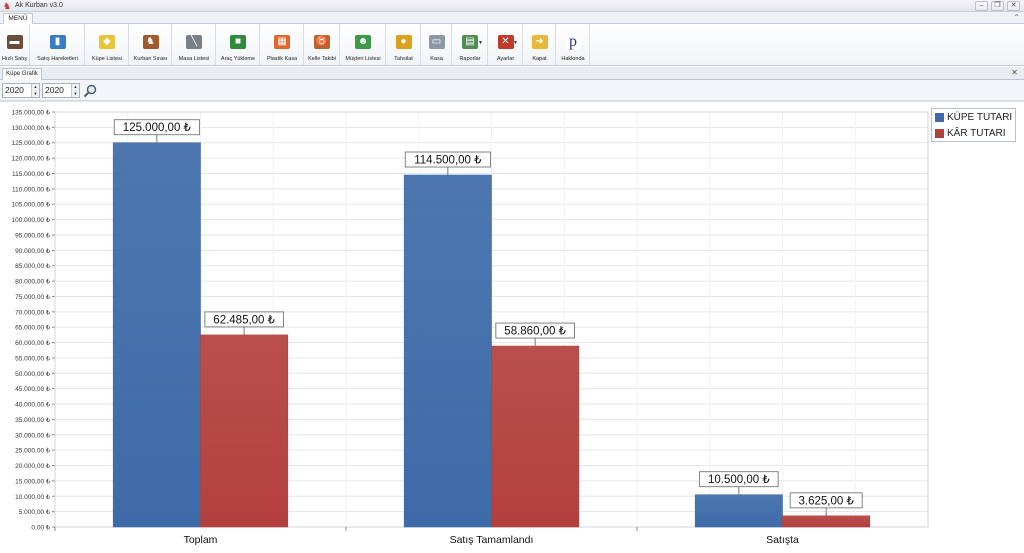 Image resolution: width=1024 pixels, height=553 pixels. Describe the element at coordinates (33, 282) in the screenshot. I see `y-tick-label: 80.000,00 ₺` at that location.